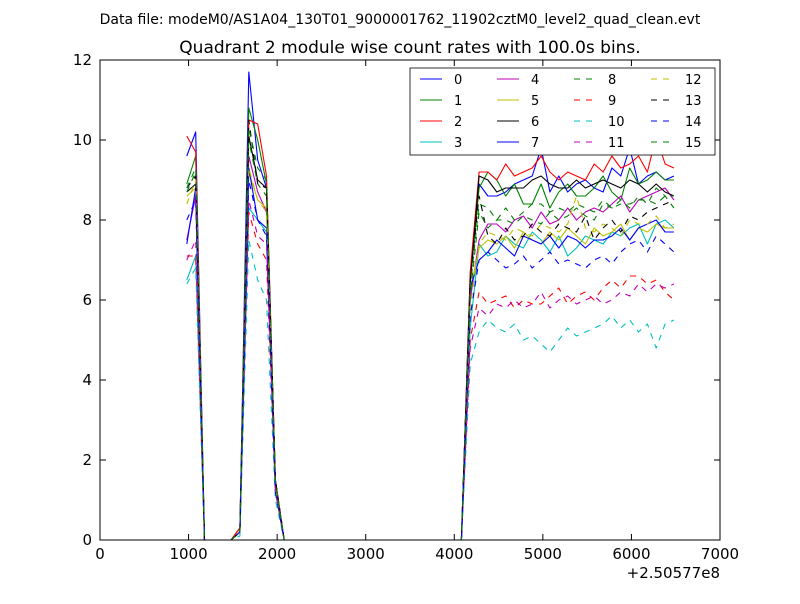 The height and width of the screenshot is (604, 800). I want to click on legend-label-4: 4, so click(535, 80).